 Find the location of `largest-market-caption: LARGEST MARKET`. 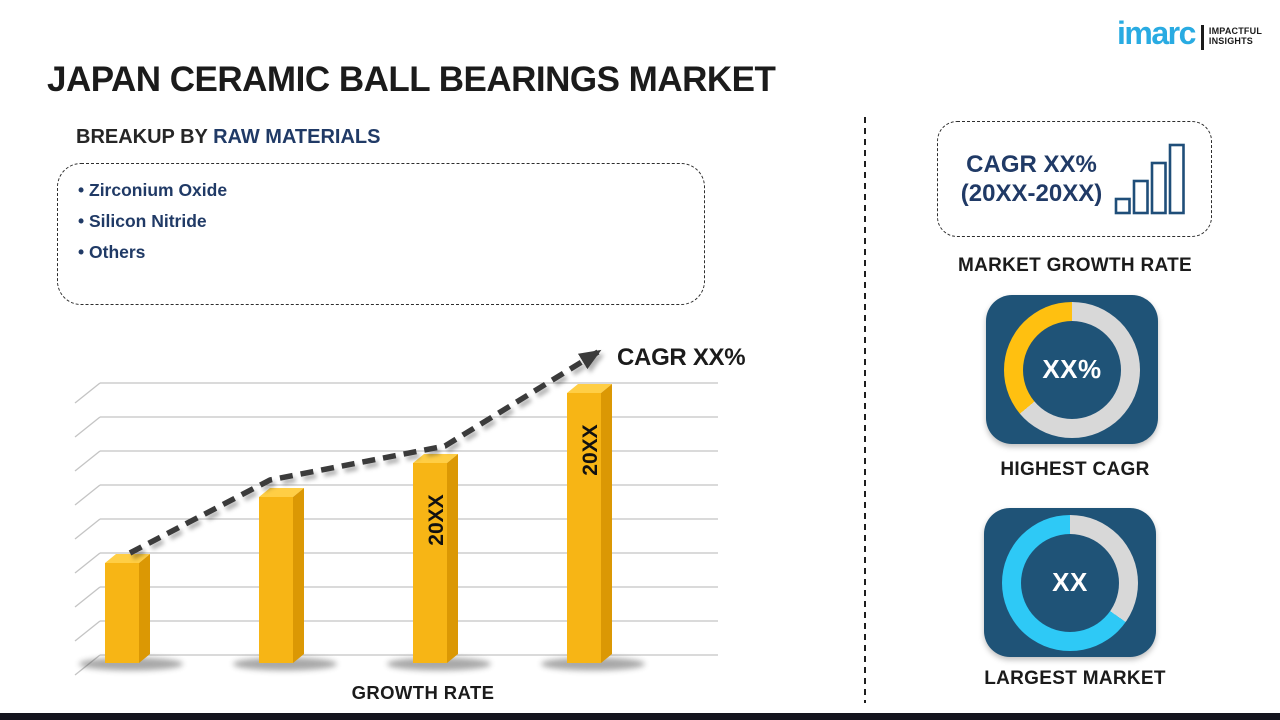

largest-market-caption: LARGEST MARKET is located at coordinates (1075, 678).